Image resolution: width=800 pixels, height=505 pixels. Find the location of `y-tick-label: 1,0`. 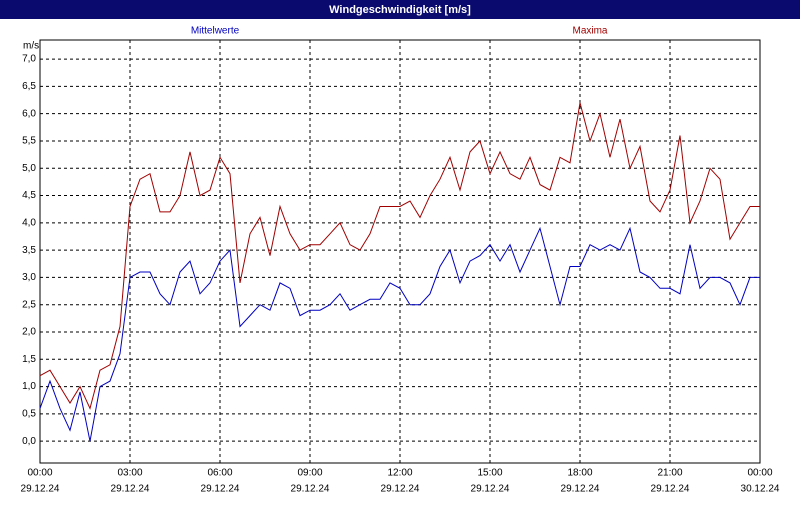

y-tick-label: 1,0 is located at coordinates (29, 386).